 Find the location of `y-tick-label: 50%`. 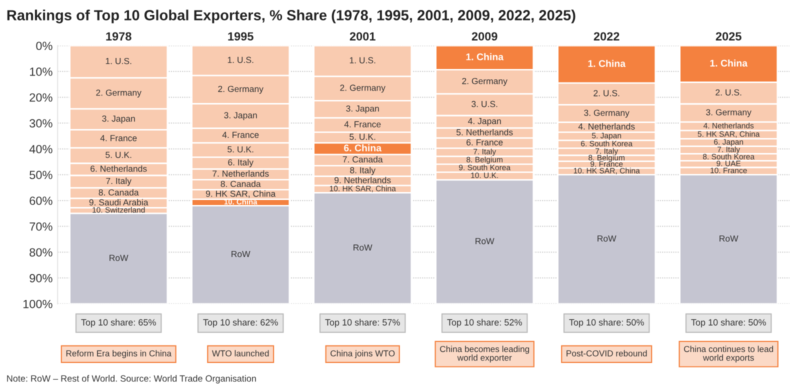

y-tick-label: 50% is located at coordinates (41, 175).